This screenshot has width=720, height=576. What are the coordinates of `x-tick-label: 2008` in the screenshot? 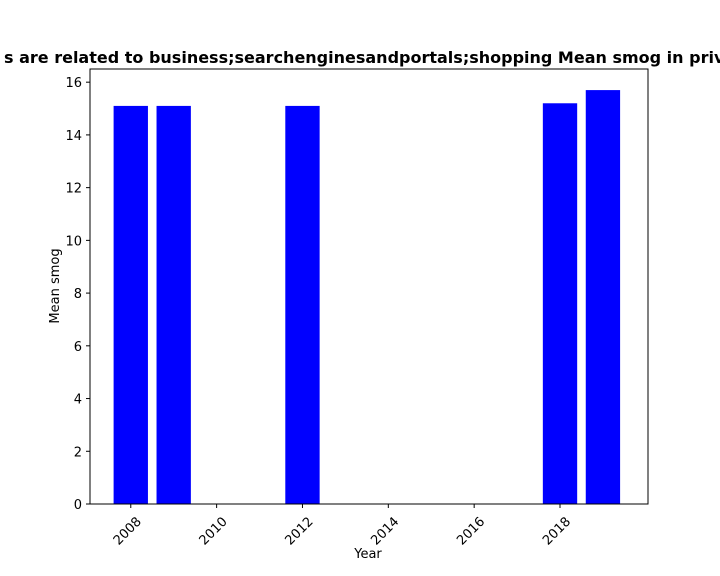 It's located at (128, 531).